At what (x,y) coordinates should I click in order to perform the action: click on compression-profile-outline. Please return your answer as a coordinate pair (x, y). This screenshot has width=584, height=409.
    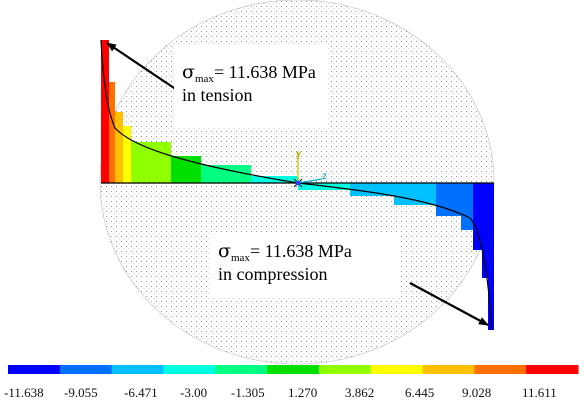
    Looking at the image, I should click on (395, 256).